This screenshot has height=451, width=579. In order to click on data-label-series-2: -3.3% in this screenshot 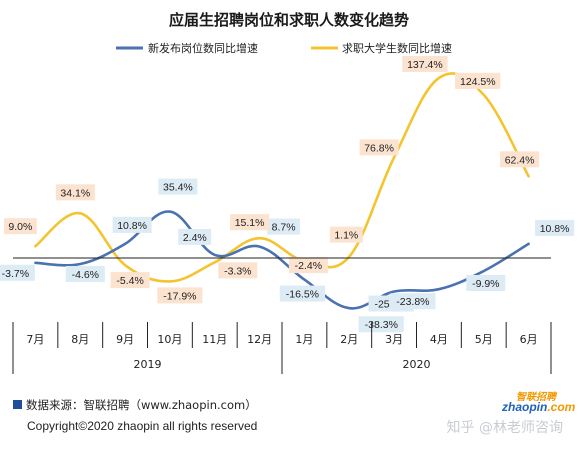, I will do `click(238, 270)`.